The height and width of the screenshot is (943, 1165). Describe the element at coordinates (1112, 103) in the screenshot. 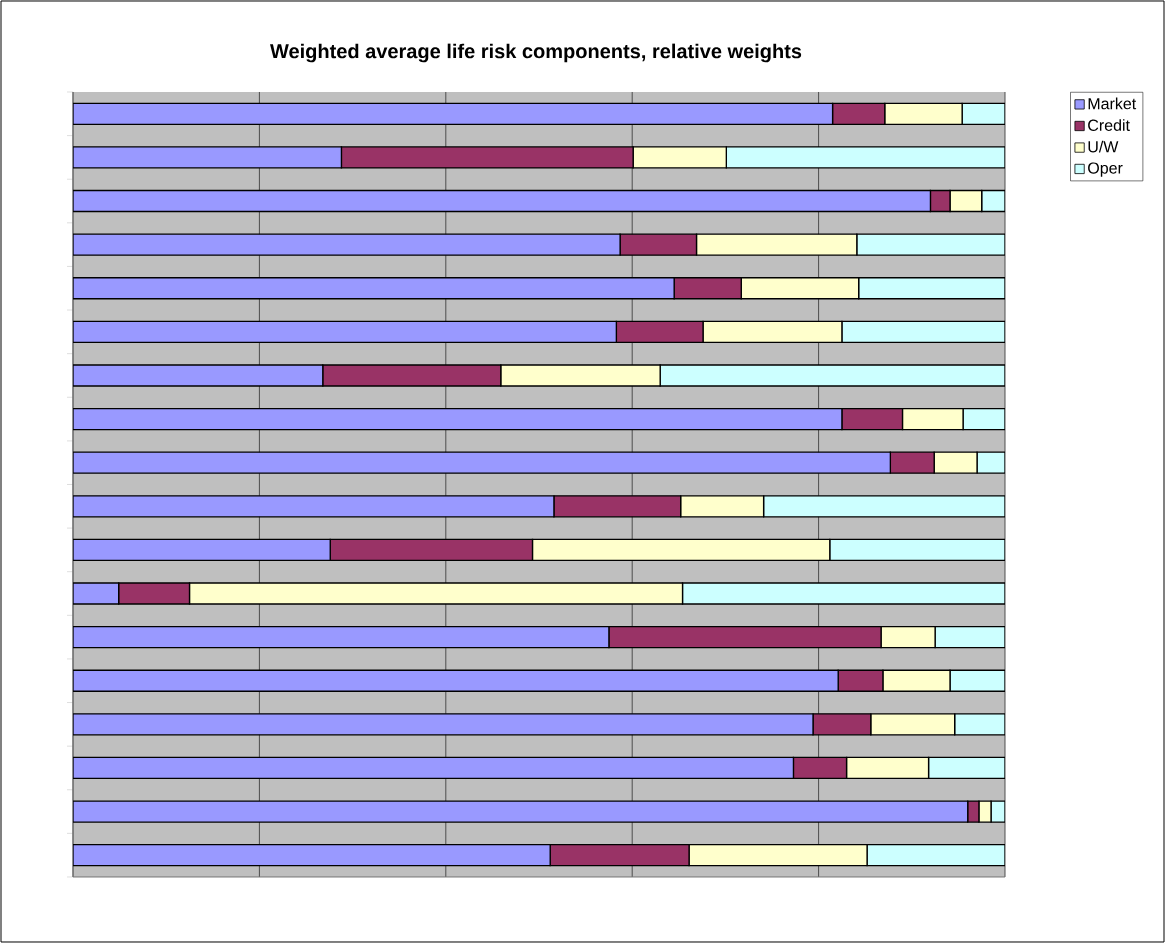

I see `legend-label: Market` at that location.